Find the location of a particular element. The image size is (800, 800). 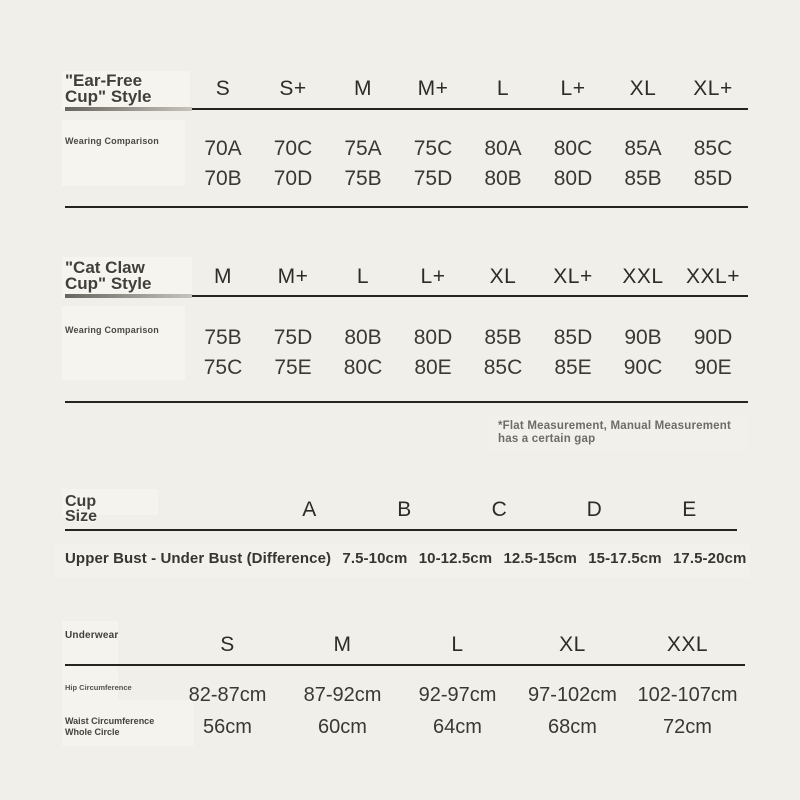

bust-difference-value: 15-17.5cm is located at coordinates (625, 558).